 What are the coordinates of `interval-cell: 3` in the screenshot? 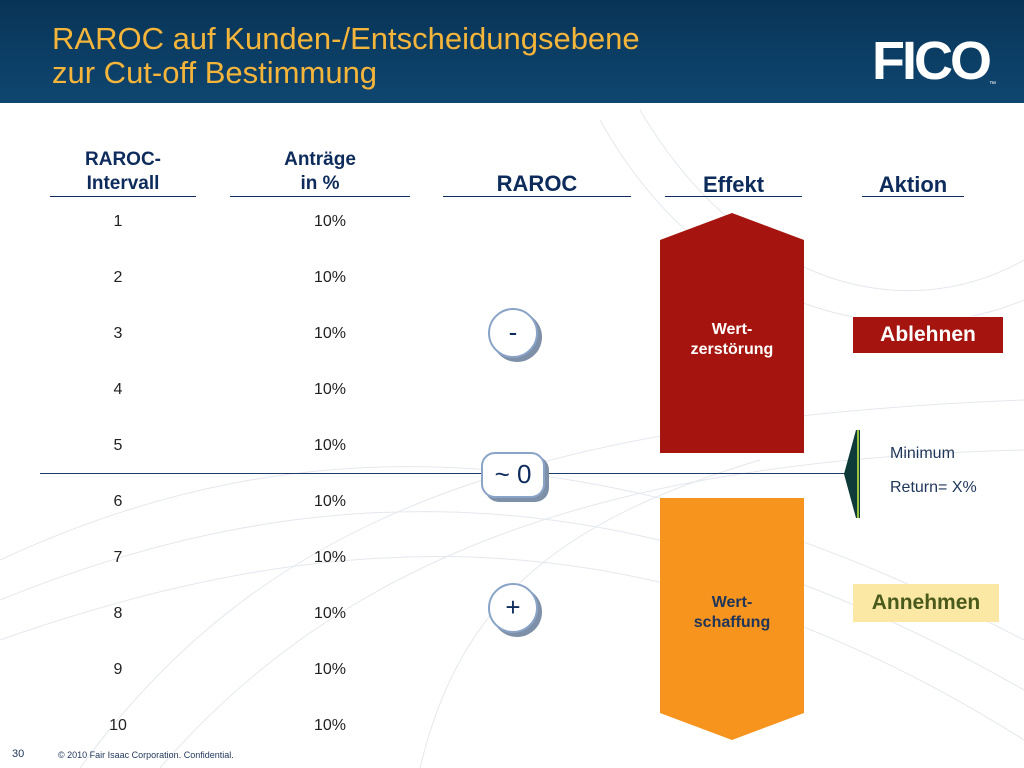 It's located at (118, 333).